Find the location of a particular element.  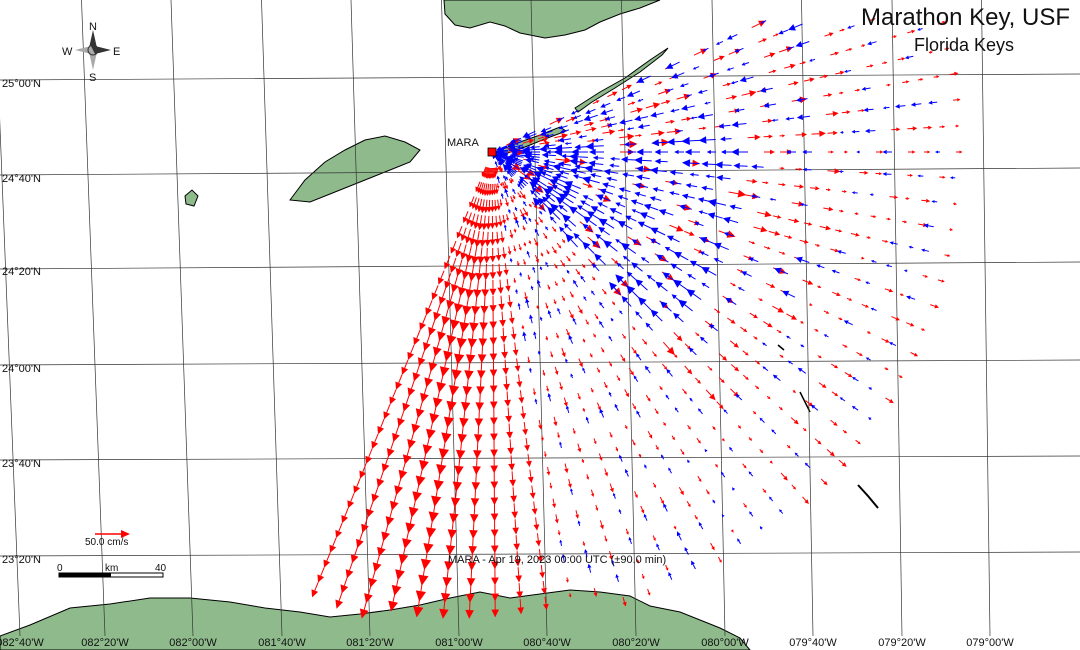

scale-vector-label: 50.0 cm/s is located at coordinates (106, 542).